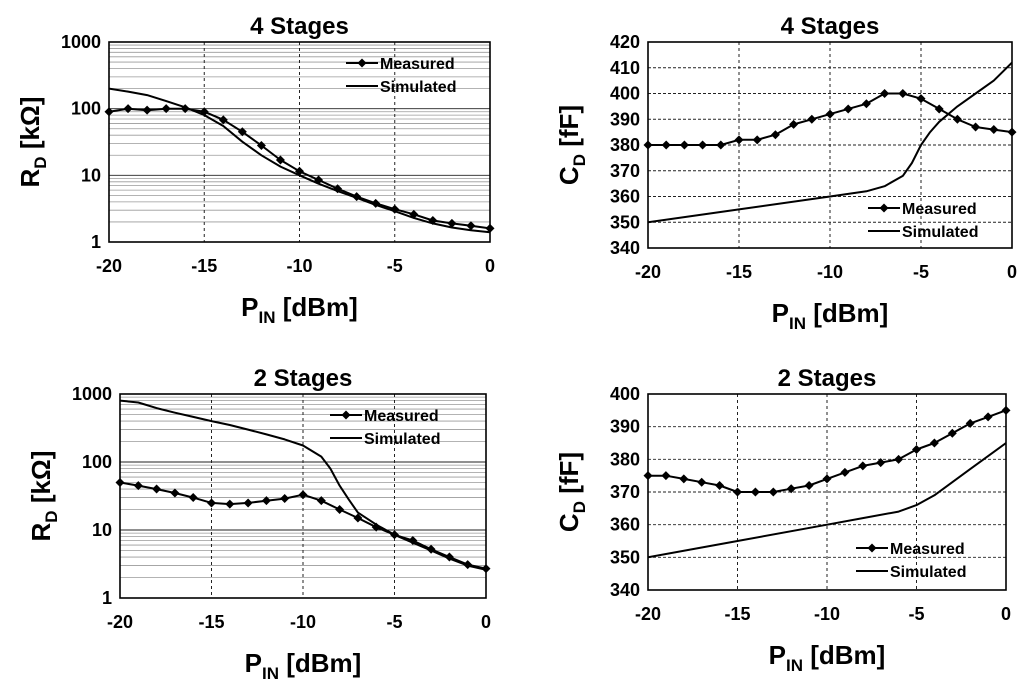 The image size is (1024, 691). I want to click on y-axis-label: CD [fF], so click(571, 492).